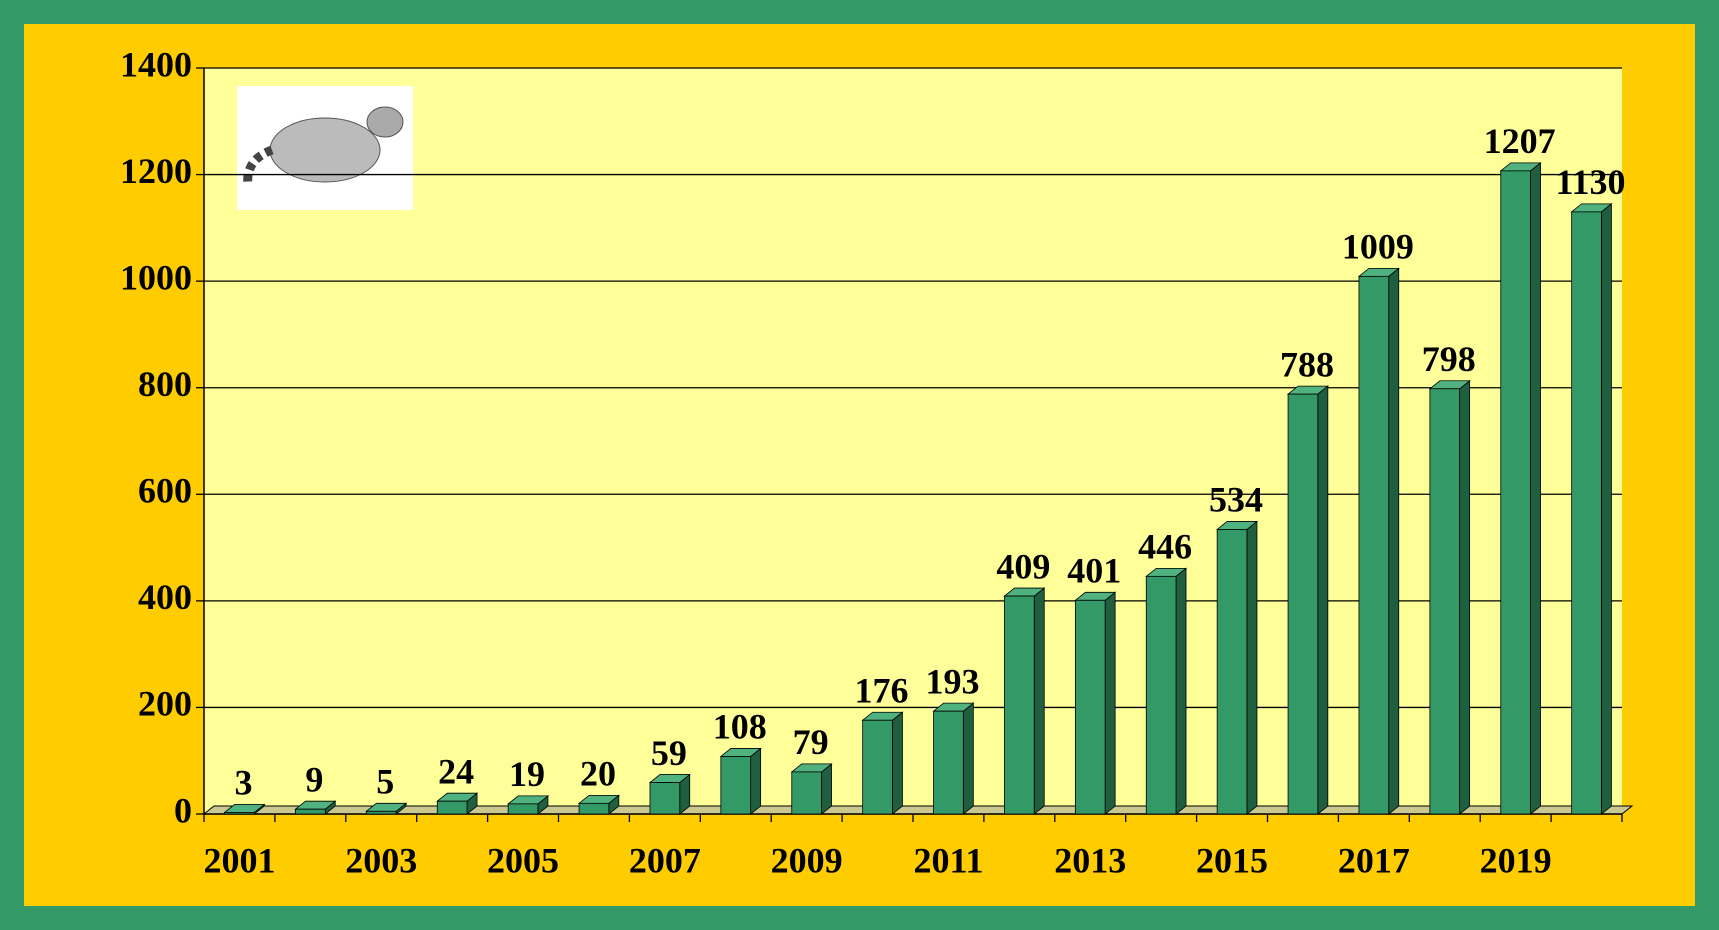  Describe the element at coordinates (325, 148) in the screenshot. I see `raccoon-picture` at that location.